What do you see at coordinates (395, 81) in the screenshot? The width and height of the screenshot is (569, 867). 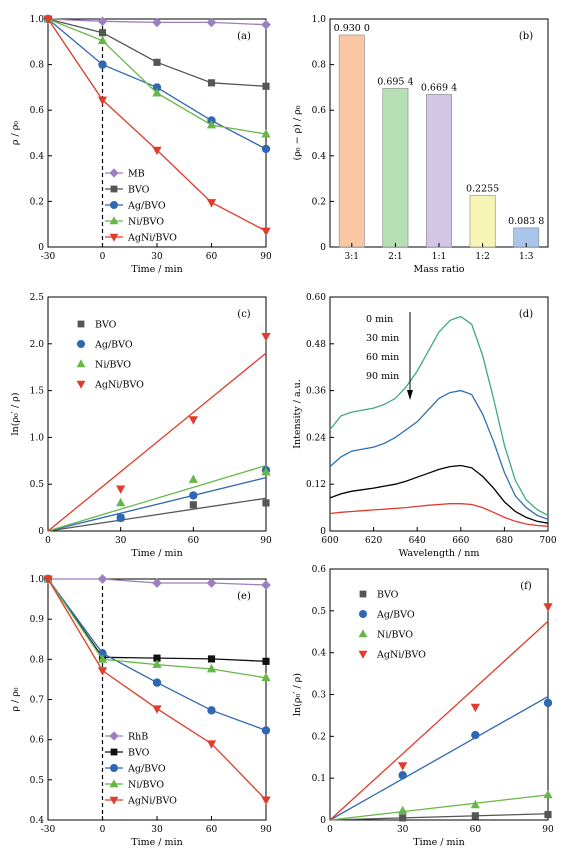 I see `bar-value-label: 0.695 4` at bounding box center [395, 81].